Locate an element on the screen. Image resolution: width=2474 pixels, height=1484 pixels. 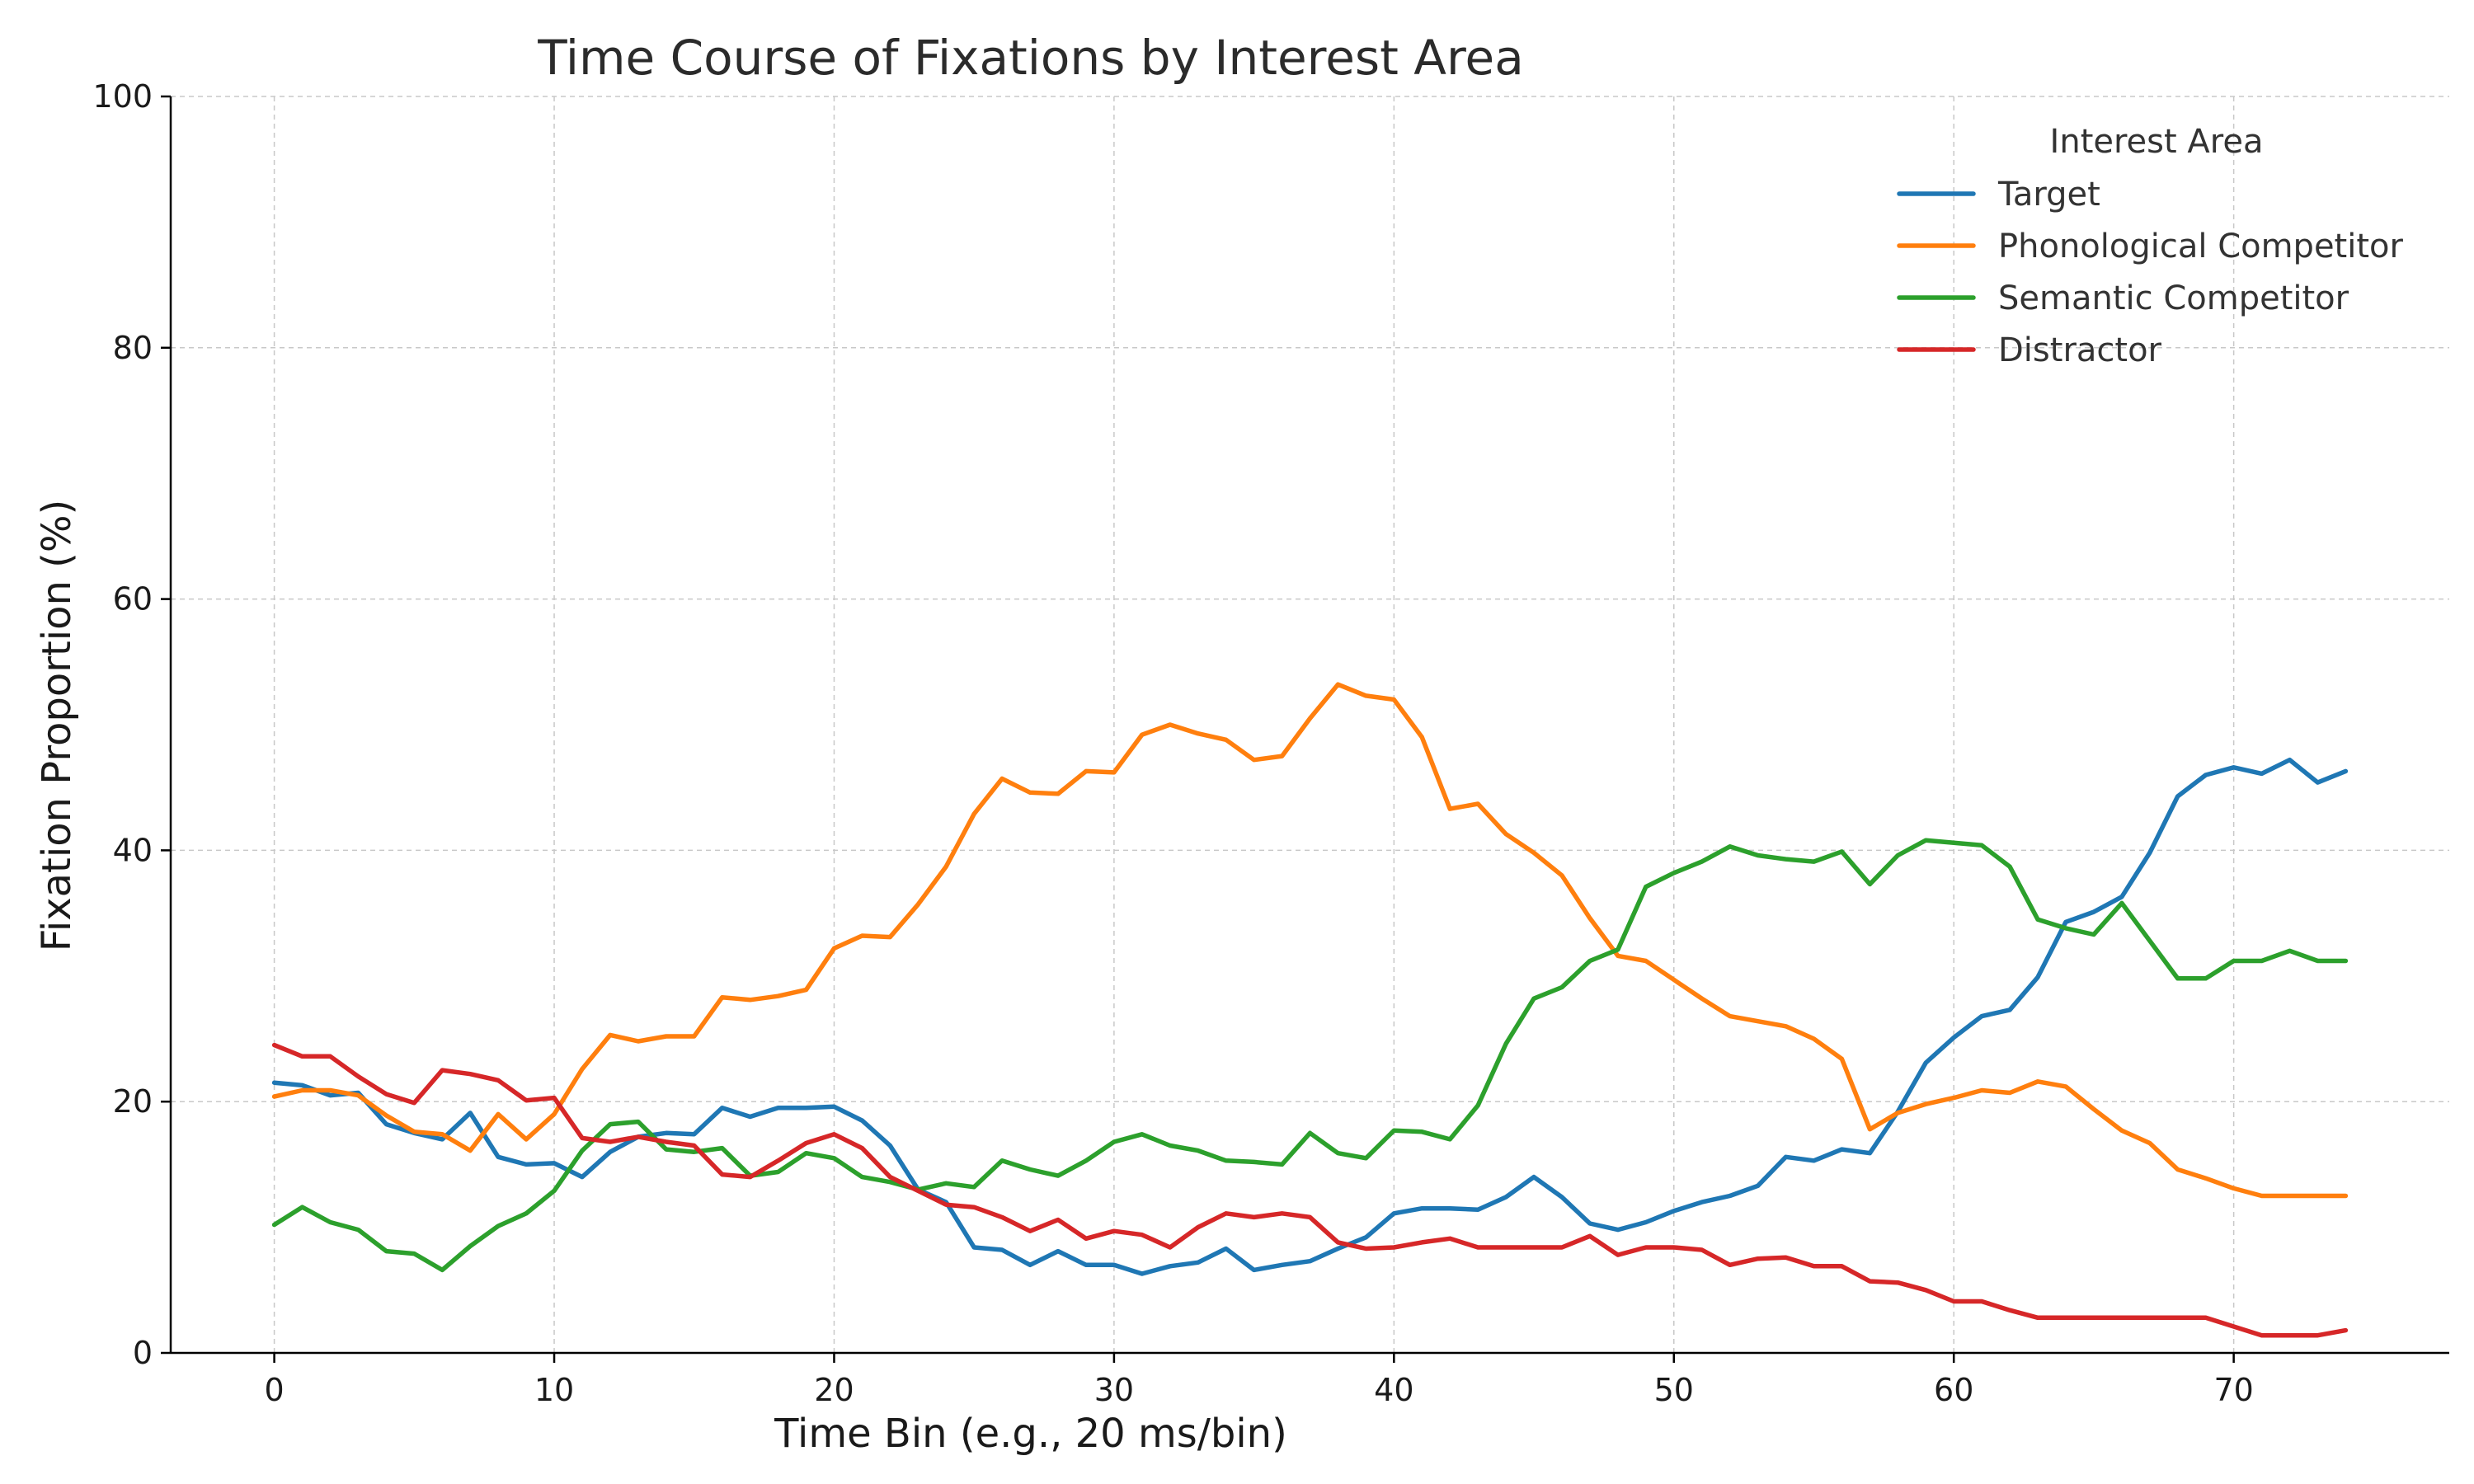
y-tick-label: 60 is located at coordinates (133, 599).